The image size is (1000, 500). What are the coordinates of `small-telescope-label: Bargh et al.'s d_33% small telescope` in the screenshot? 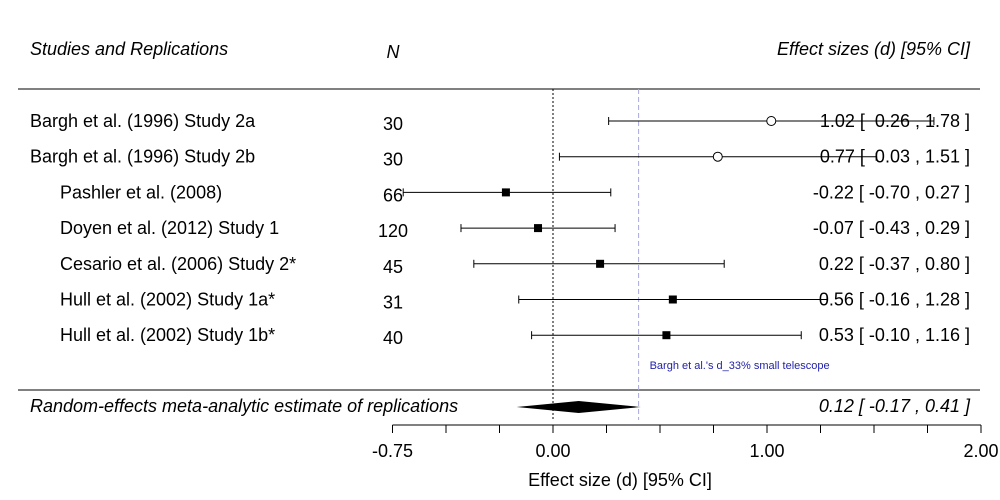 It's located at (740, 366).